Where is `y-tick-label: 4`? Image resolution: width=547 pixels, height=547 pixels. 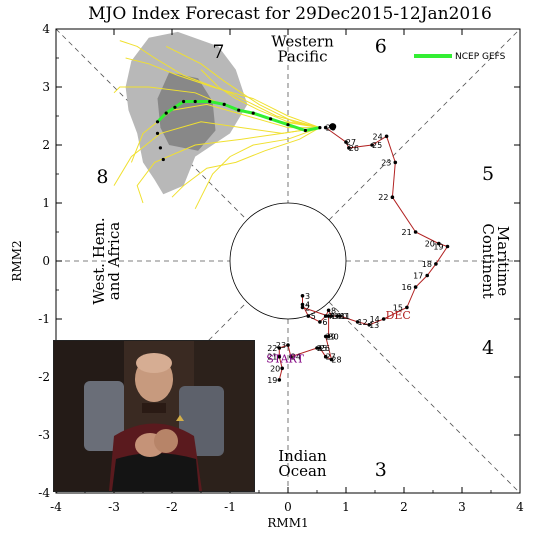 y-tick-label: 4 is located at coordinates (46, 29).